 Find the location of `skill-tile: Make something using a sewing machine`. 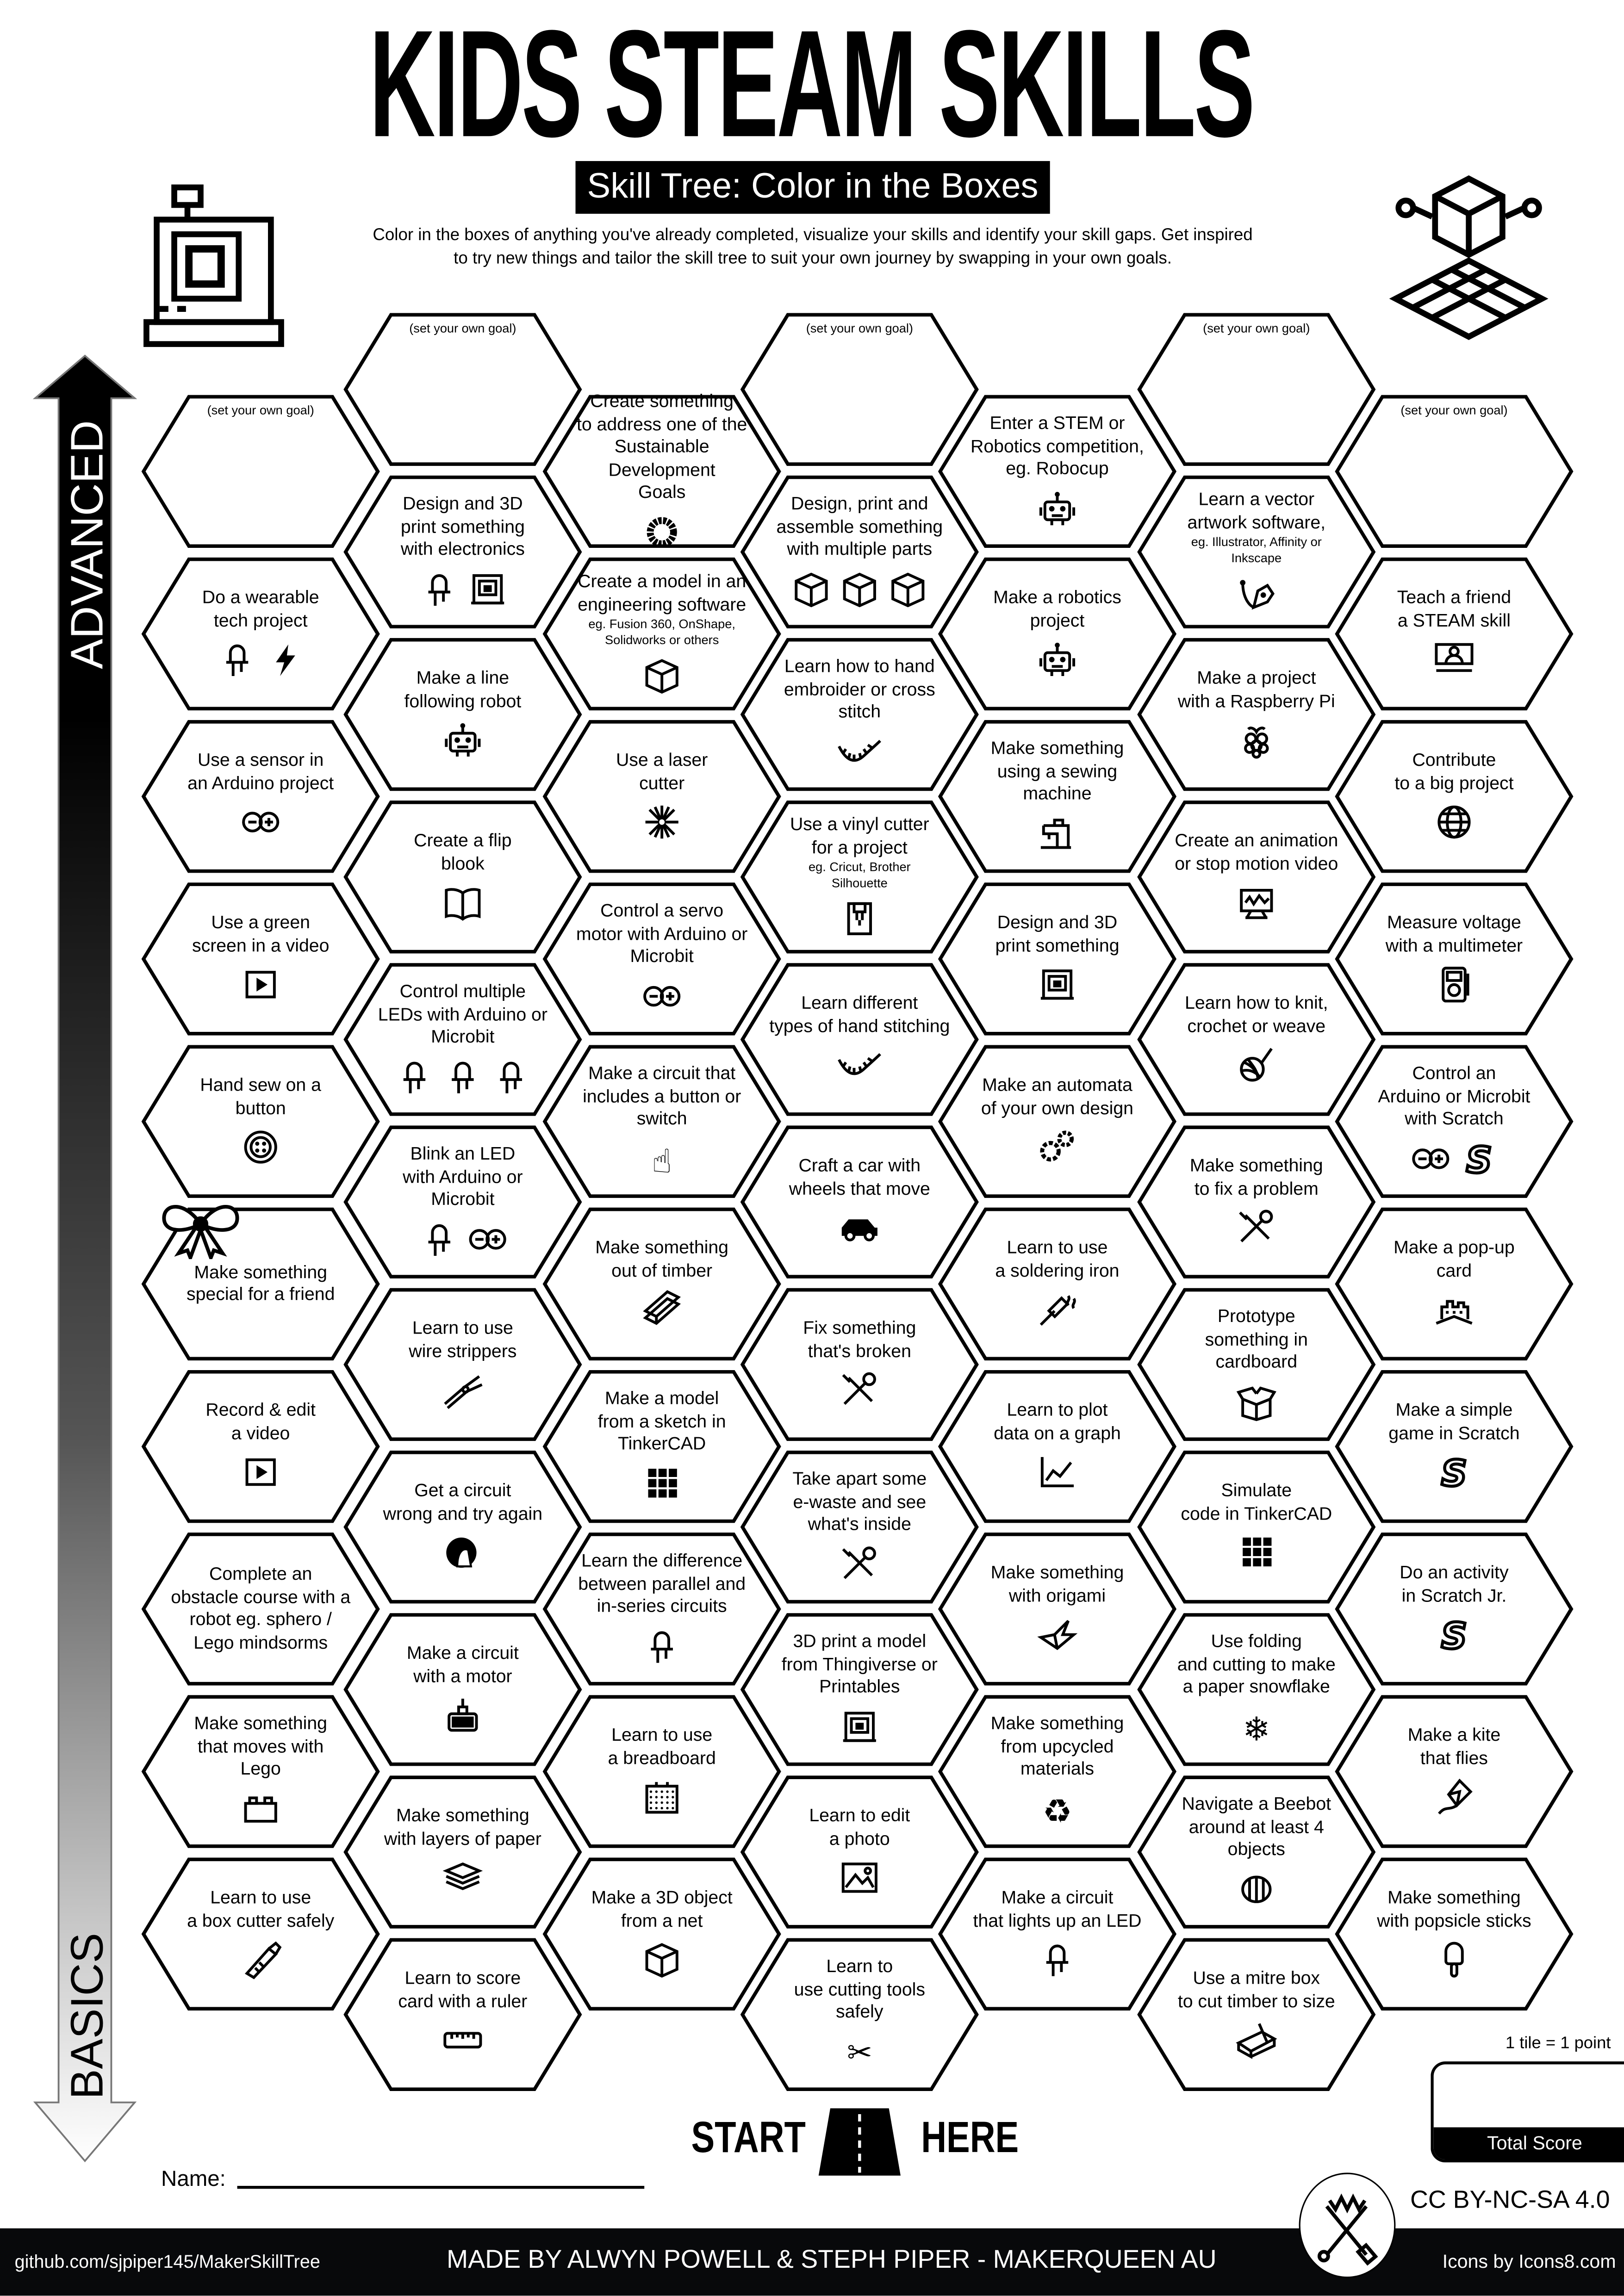

skill-tile: Make something using a sewing machine is located at coordinates (1057, 797).